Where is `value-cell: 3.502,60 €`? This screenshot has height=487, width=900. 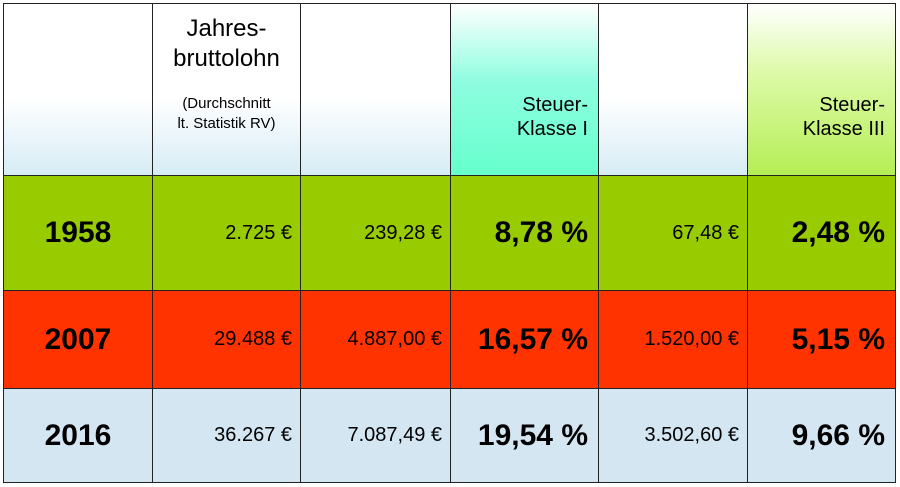 value-cell: 3.502,60 € is located at coordinates (673, 436).